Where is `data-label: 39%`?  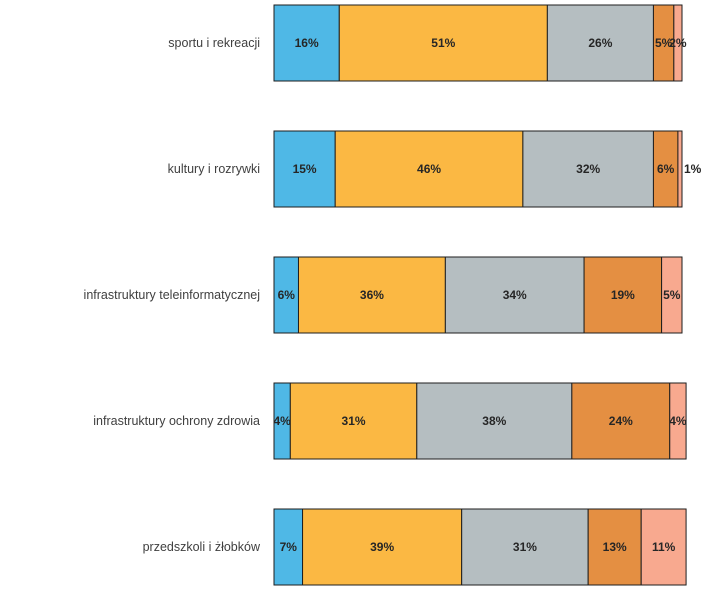
data-label: 39% is located at coordinates (382, 547).